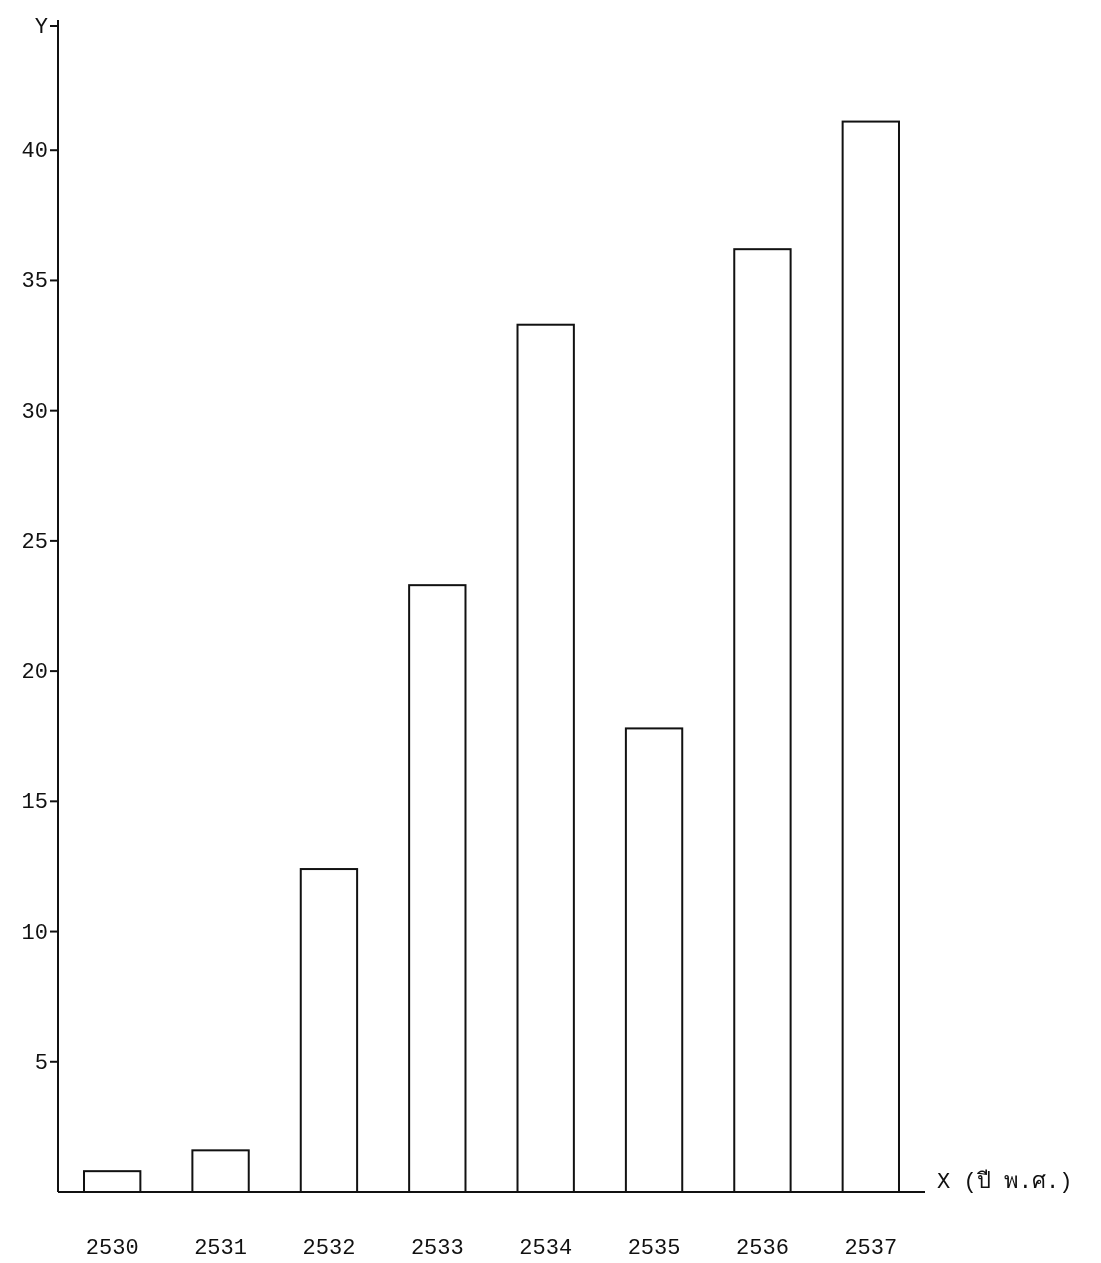 Image resolution: width=1101 pixels, height=1263 pixels. I want to click on x-tick-label: 2535, so click(654, 1248).